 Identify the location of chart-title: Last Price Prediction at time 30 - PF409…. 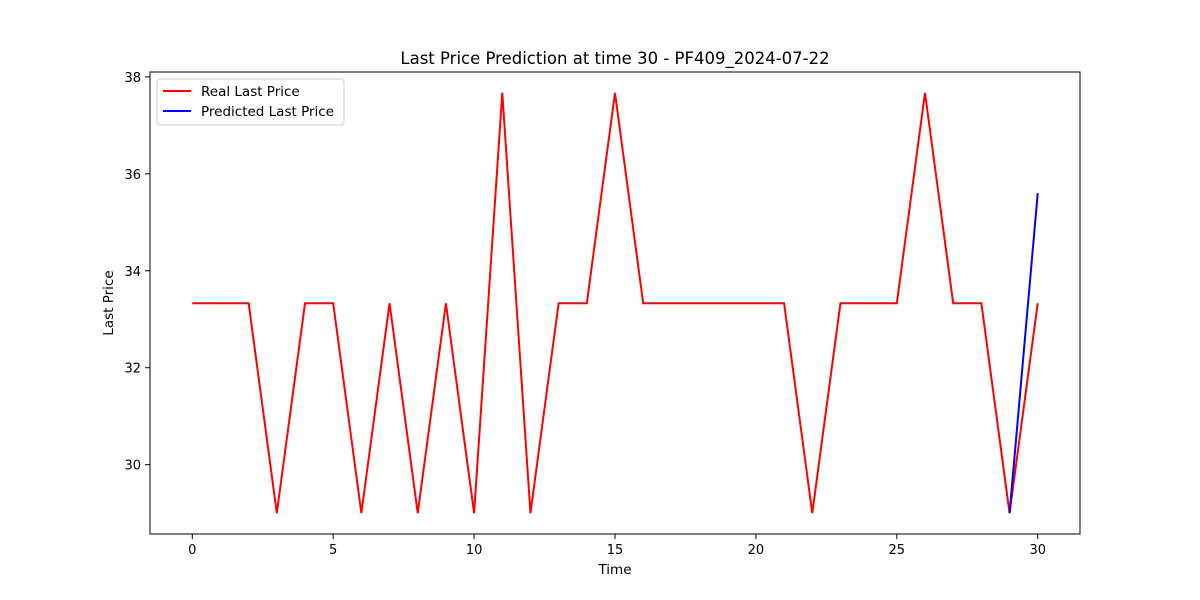
(614, 59).